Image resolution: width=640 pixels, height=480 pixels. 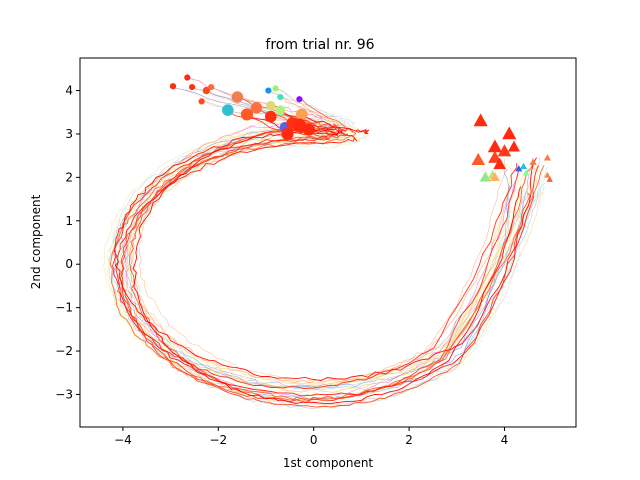 I want to click on x-tick-label: 4, so click(x=505, y=440).